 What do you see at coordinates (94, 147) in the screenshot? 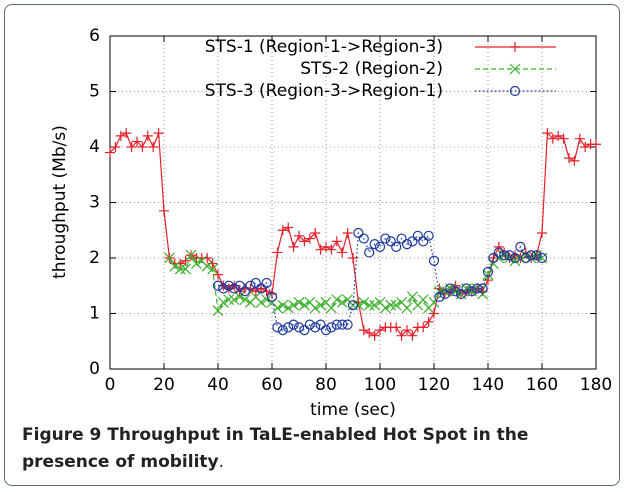
I see `y-tick-label: 4` at bounding box center [94, 147].